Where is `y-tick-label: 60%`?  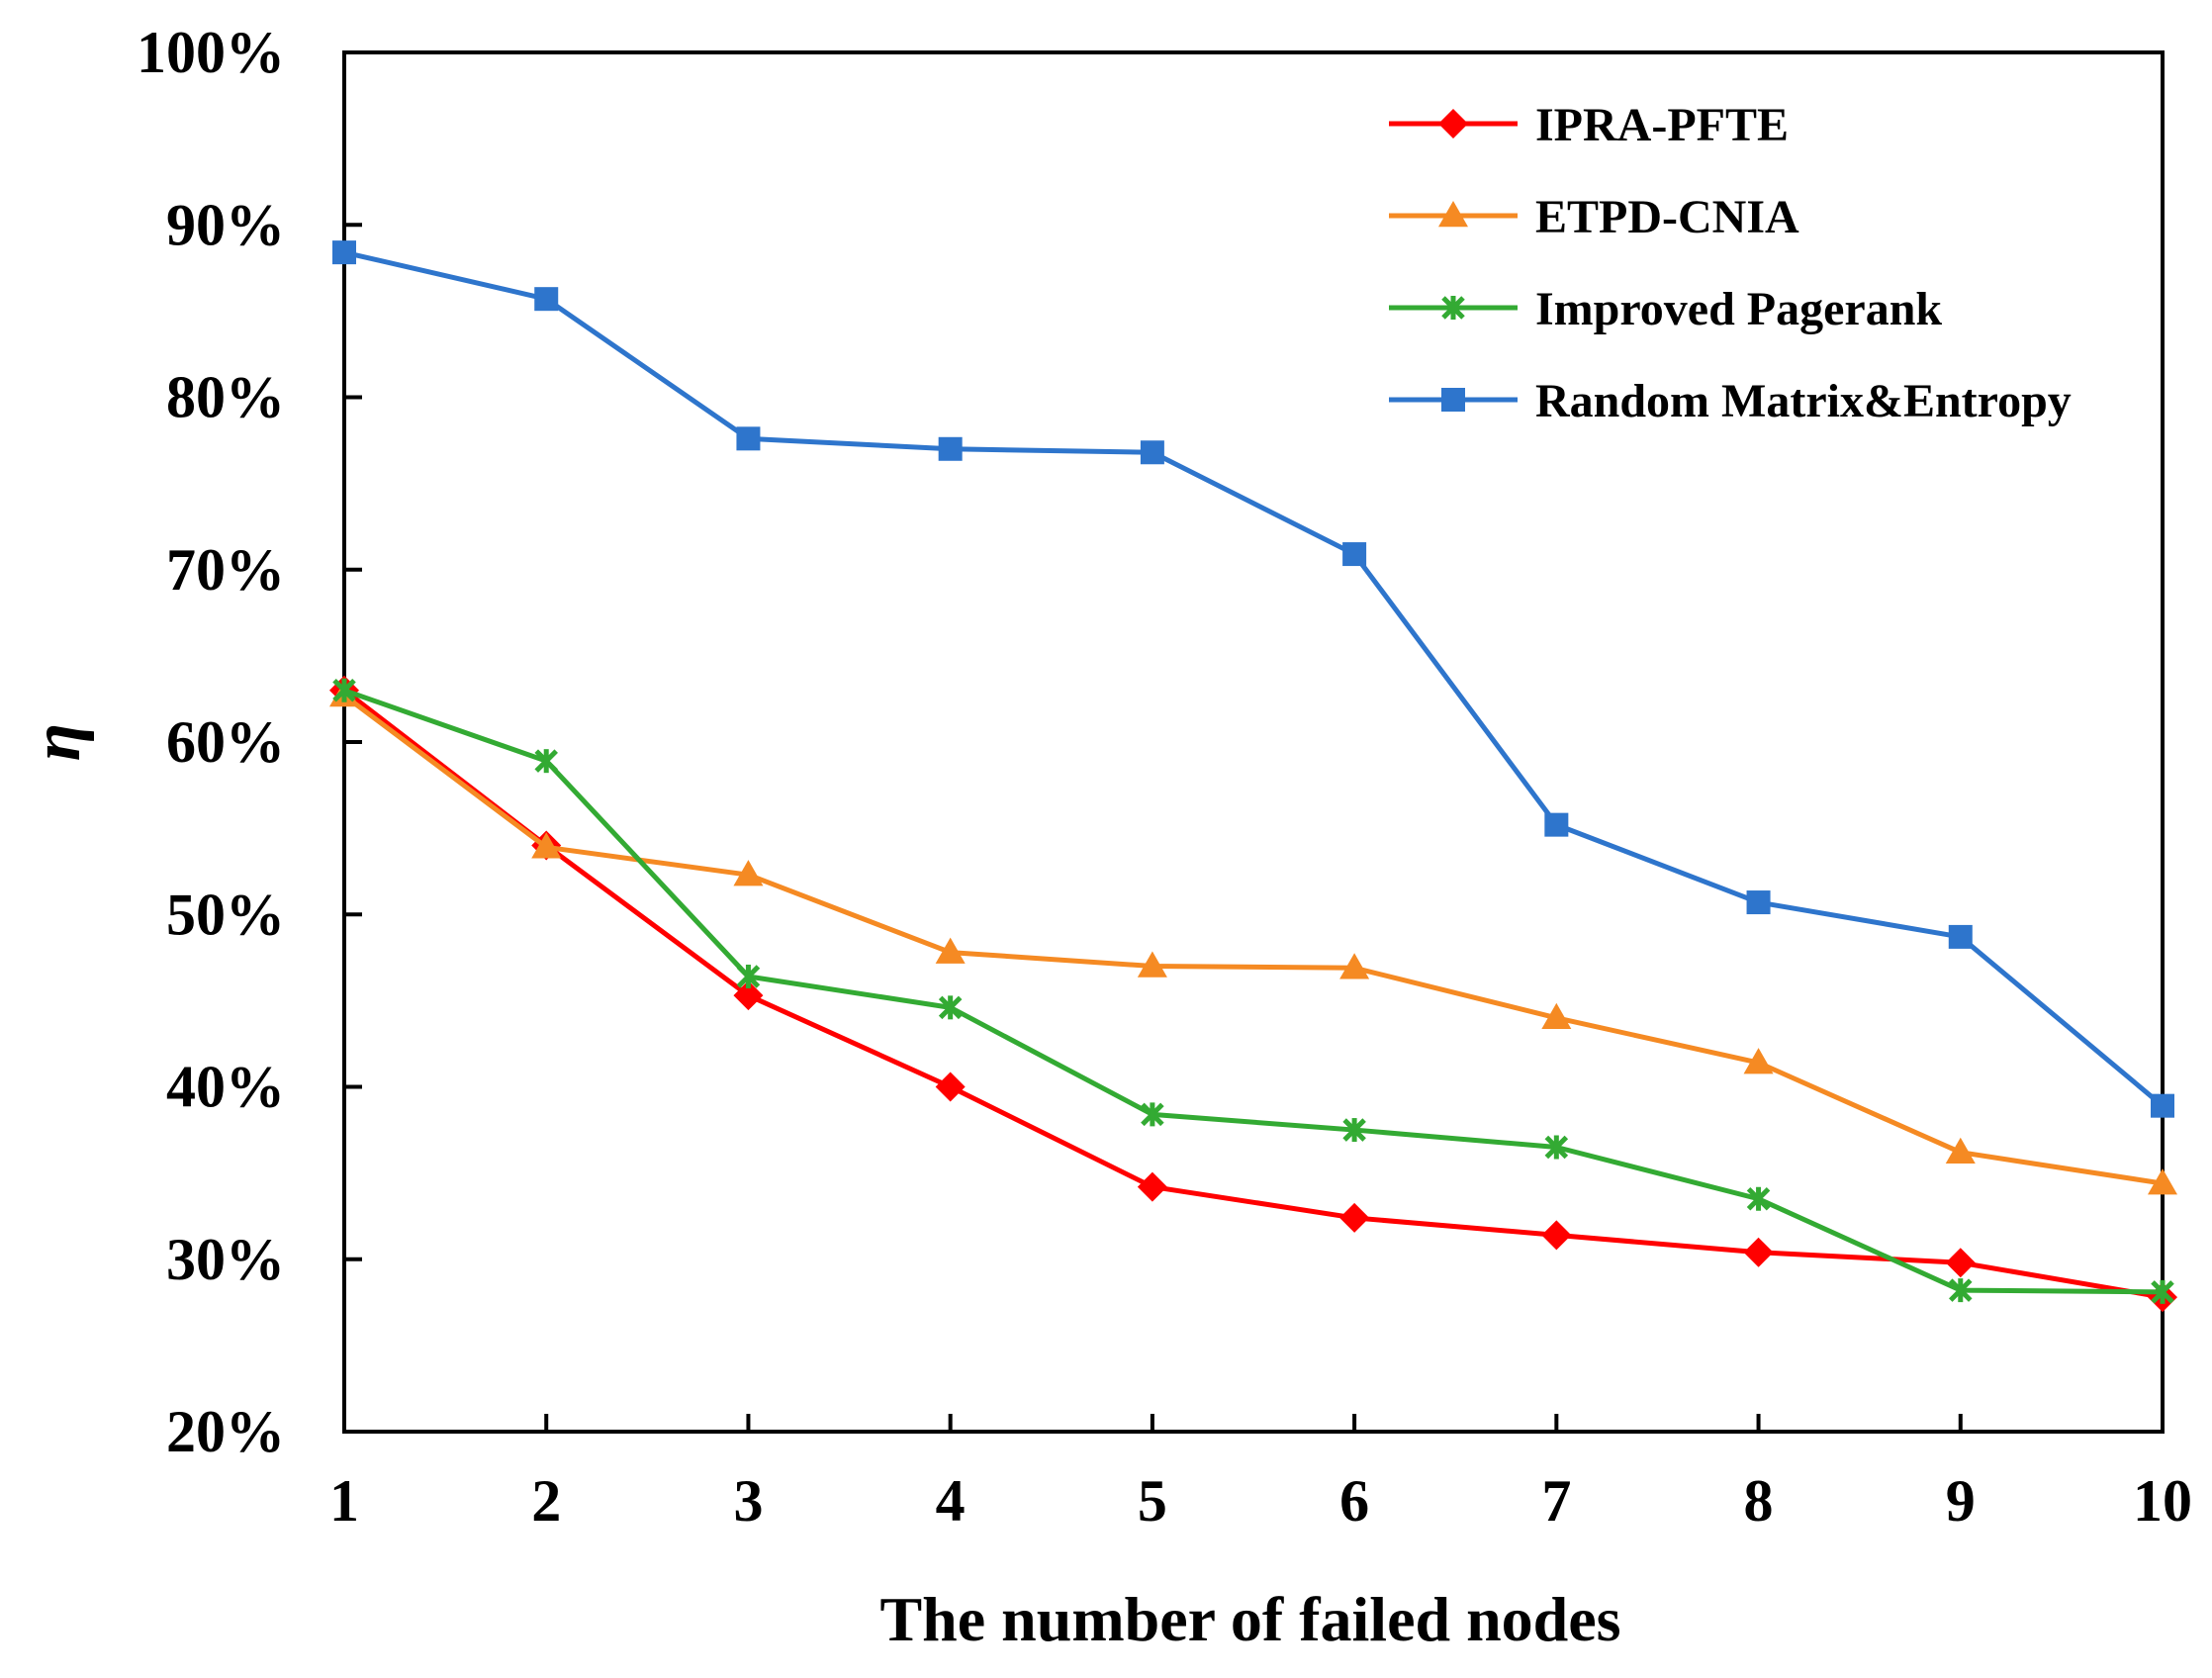 y-tick-label: 60% is located at coordinates (226, 742).